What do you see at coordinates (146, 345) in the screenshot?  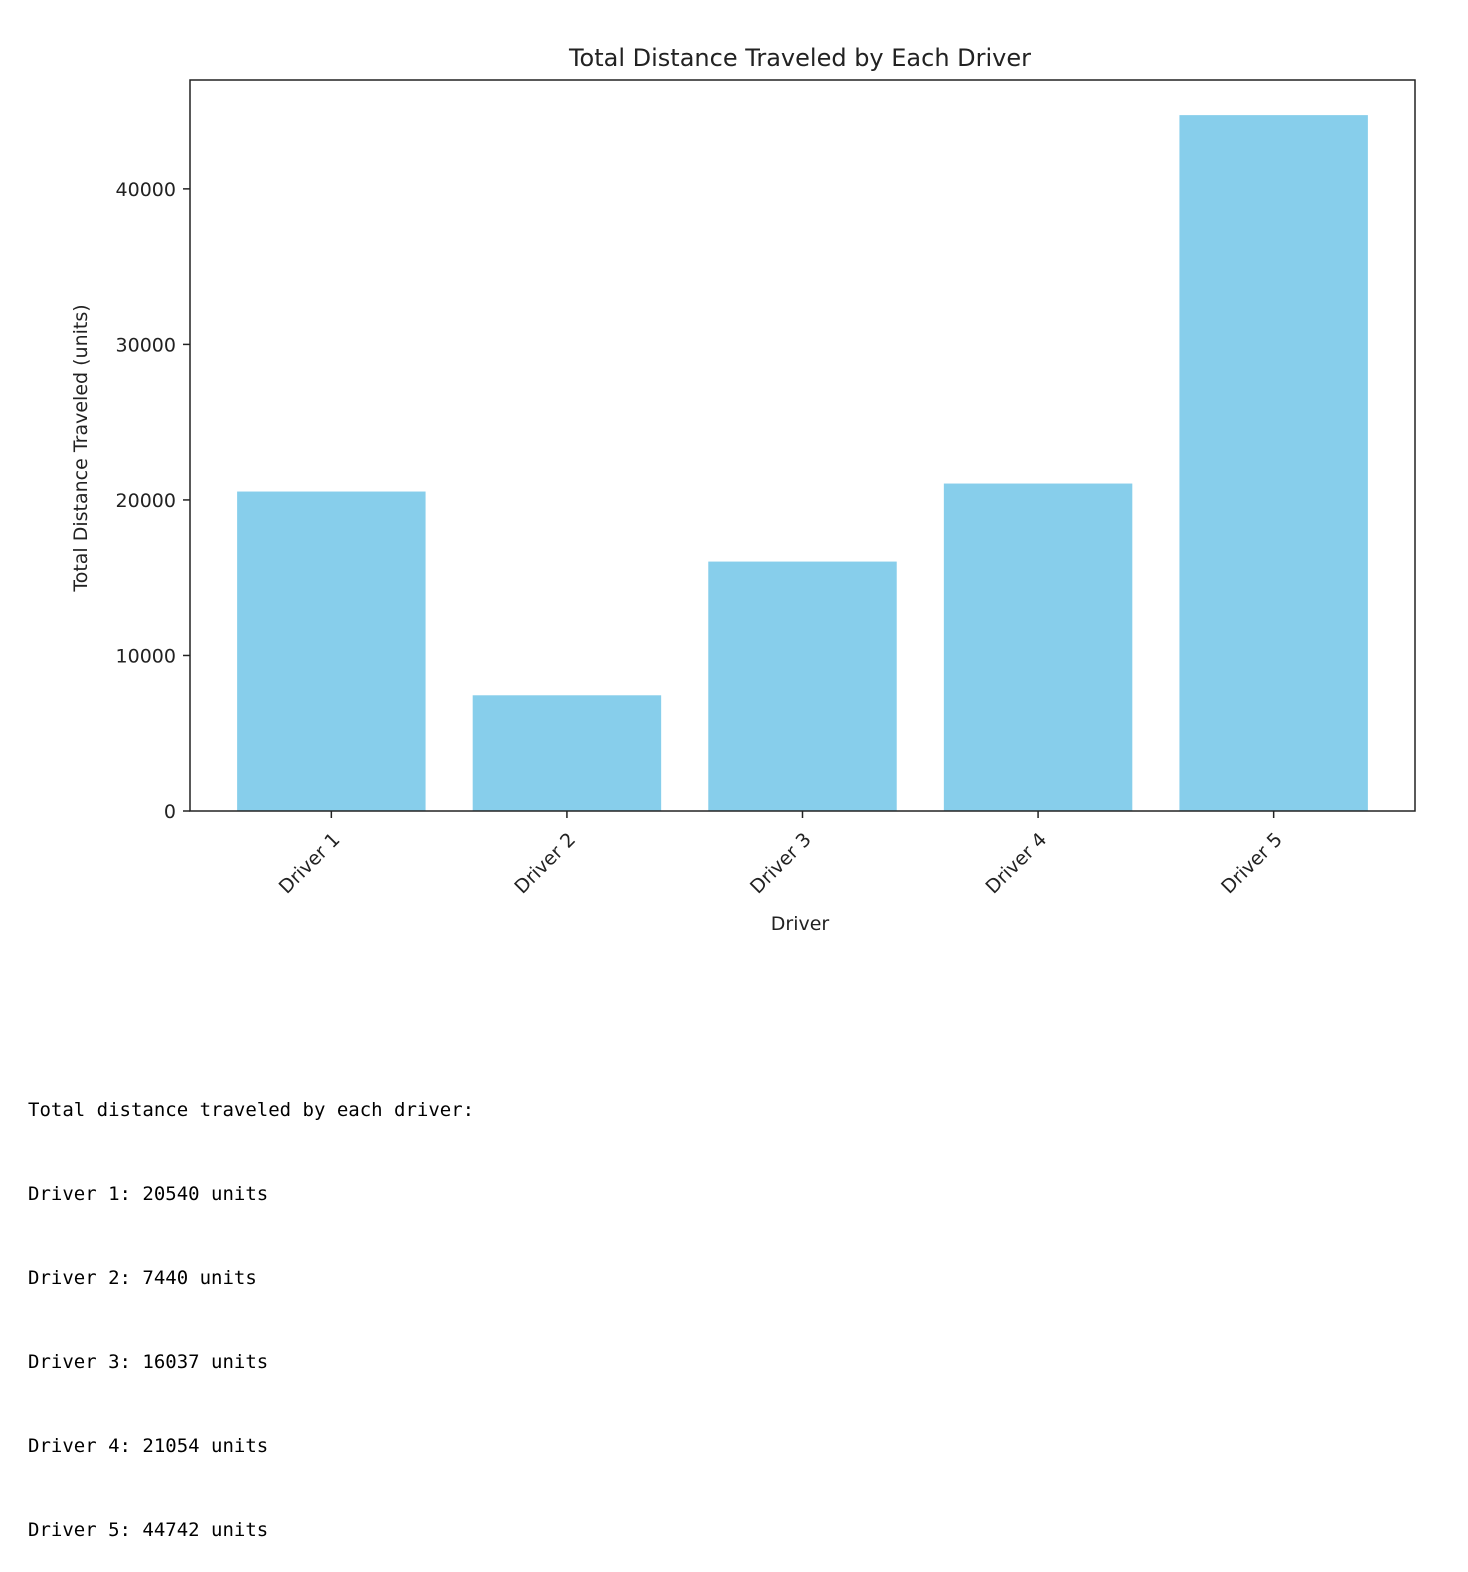 I see `y-tick-label: 30000` at bounding box center [146, 345].